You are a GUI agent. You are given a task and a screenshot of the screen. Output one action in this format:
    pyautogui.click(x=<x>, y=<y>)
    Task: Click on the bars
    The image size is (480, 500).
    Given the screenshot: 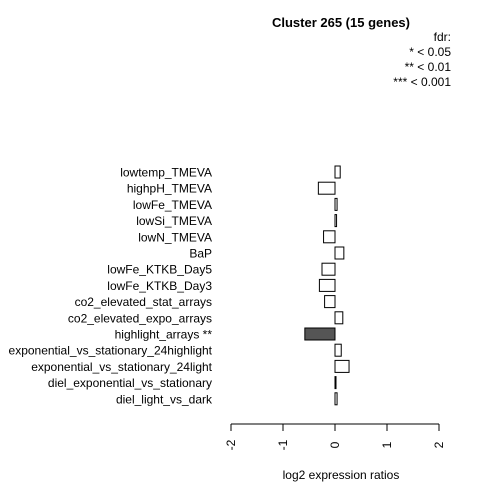 What is the action you would take?
    pyautogui.click(x=327, y=285)
    